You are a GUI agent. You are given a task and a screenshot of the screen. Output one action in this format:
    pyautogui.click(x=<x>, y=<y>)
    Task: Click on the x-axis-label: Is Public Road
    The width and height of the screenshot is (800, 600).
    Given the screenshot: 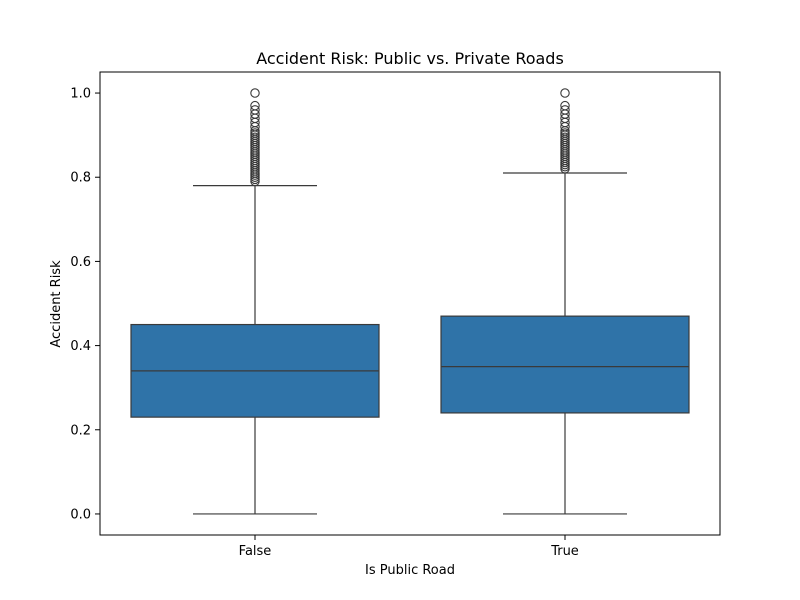 What is the action you would take?
    pyautogui.click(x=410, y=570)
    